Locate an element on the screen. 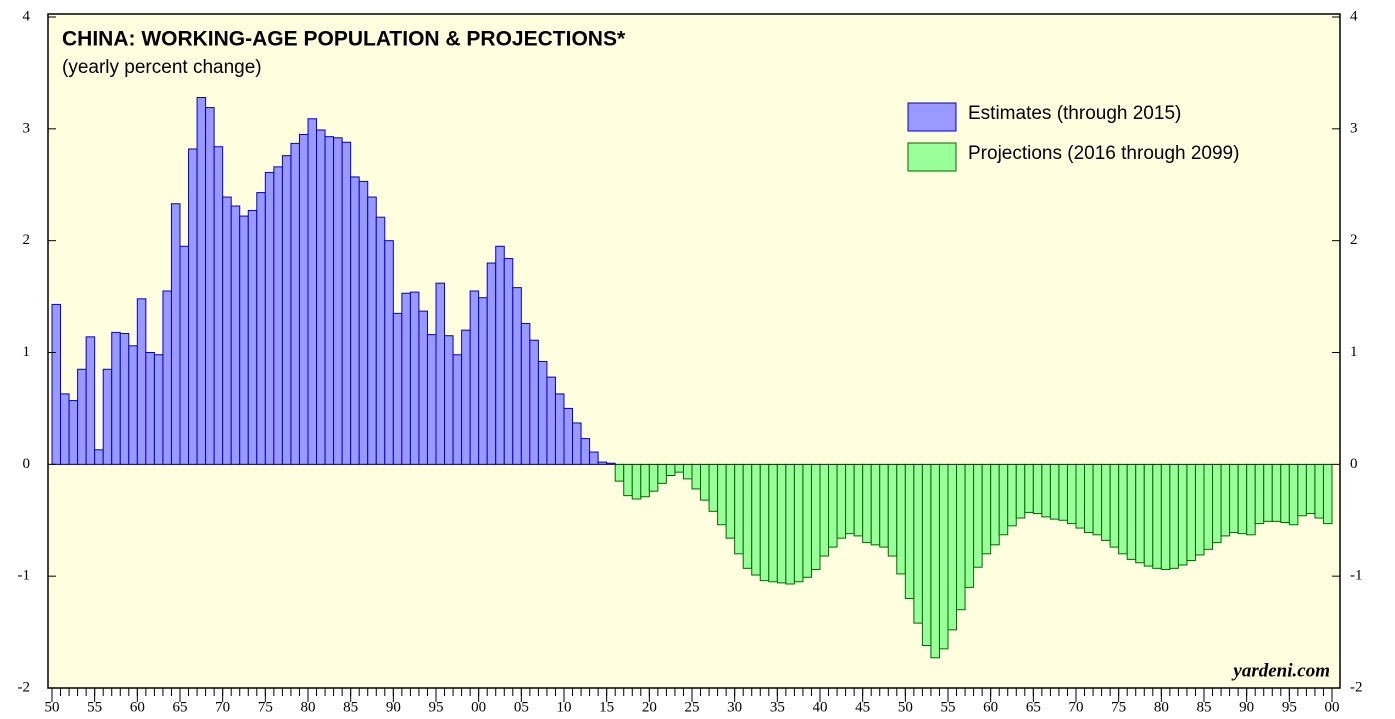 The height and width of the screenshot is (719, 1395). y-tick-label-right: 1 is located at coordinates (1354, 352).